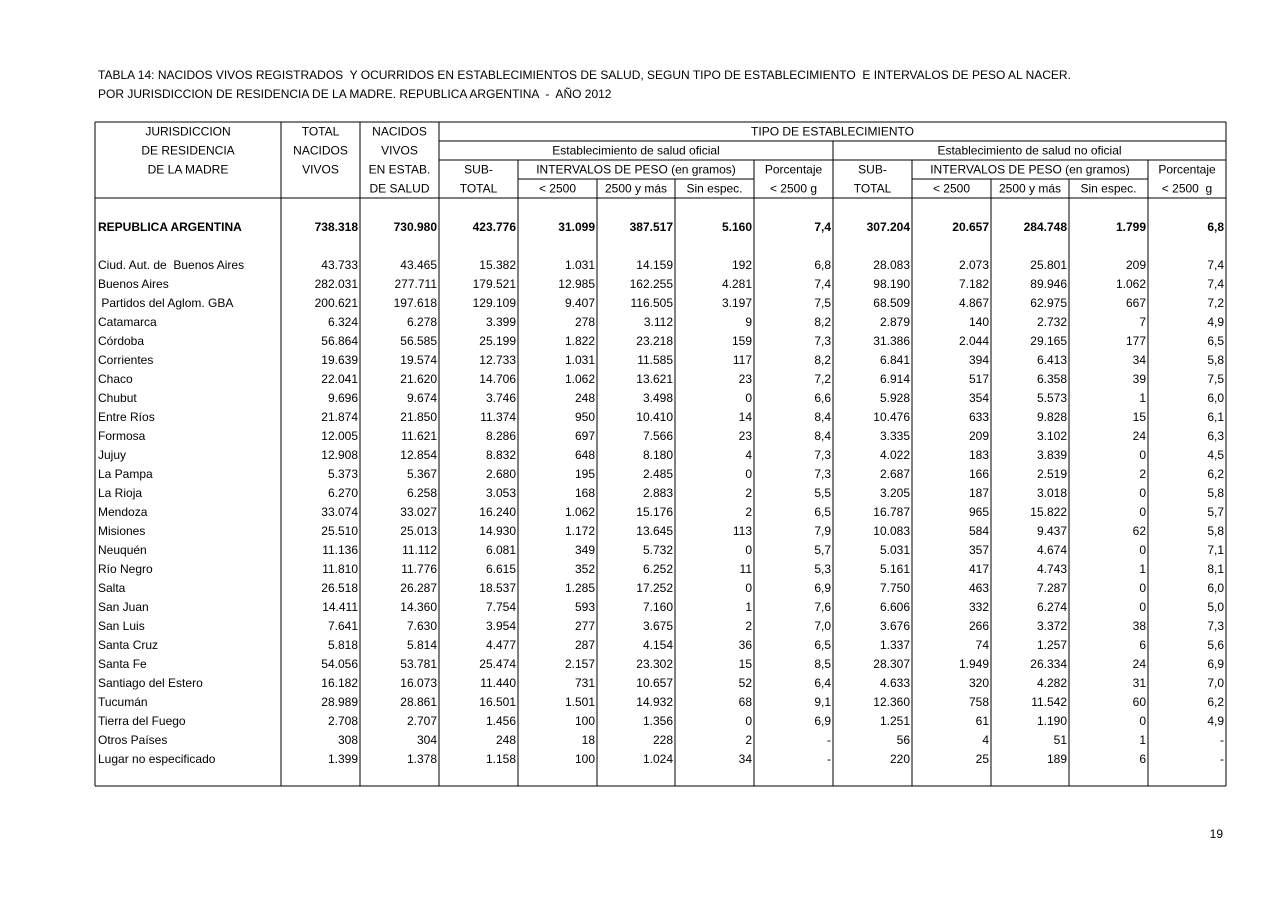  I want to click on cell-value: 11.542, so click(1049, 702).